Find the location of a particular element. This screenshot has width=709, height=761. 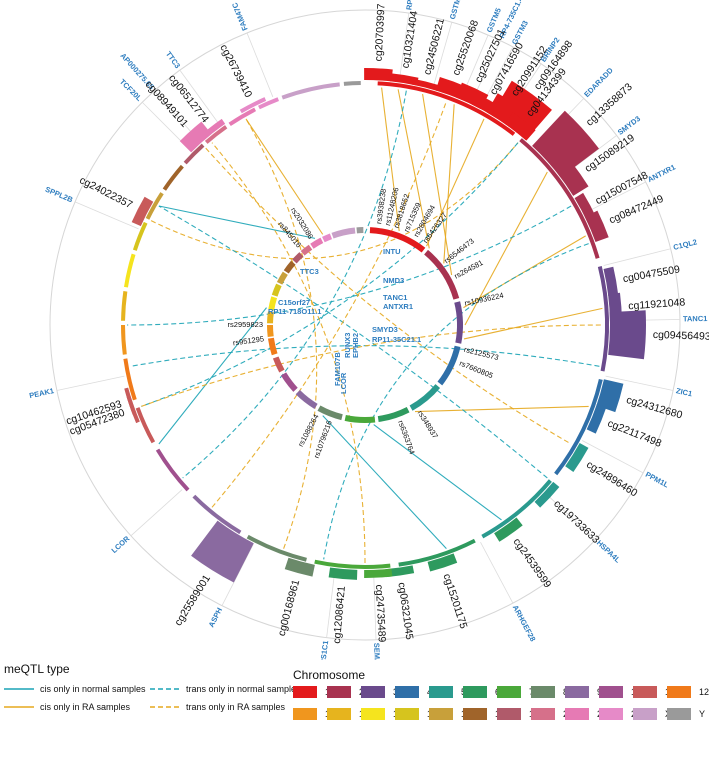

cpg-label: cg15201175 is located at coordinates (454, 601).